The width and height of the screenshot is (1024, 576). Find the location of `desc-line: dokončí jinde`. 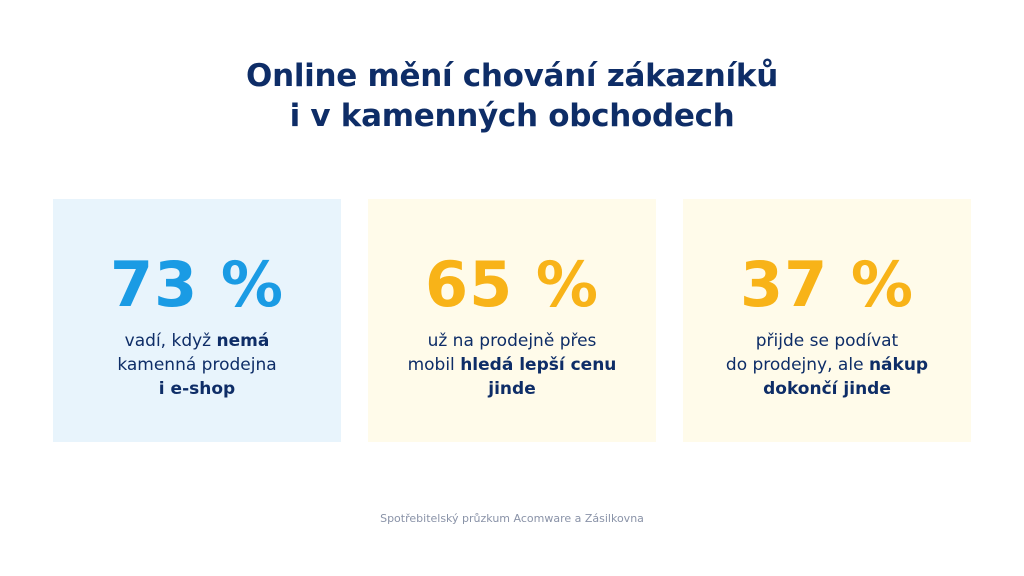

desc-line: dokončí jinde is located at coordinates (827, 389).